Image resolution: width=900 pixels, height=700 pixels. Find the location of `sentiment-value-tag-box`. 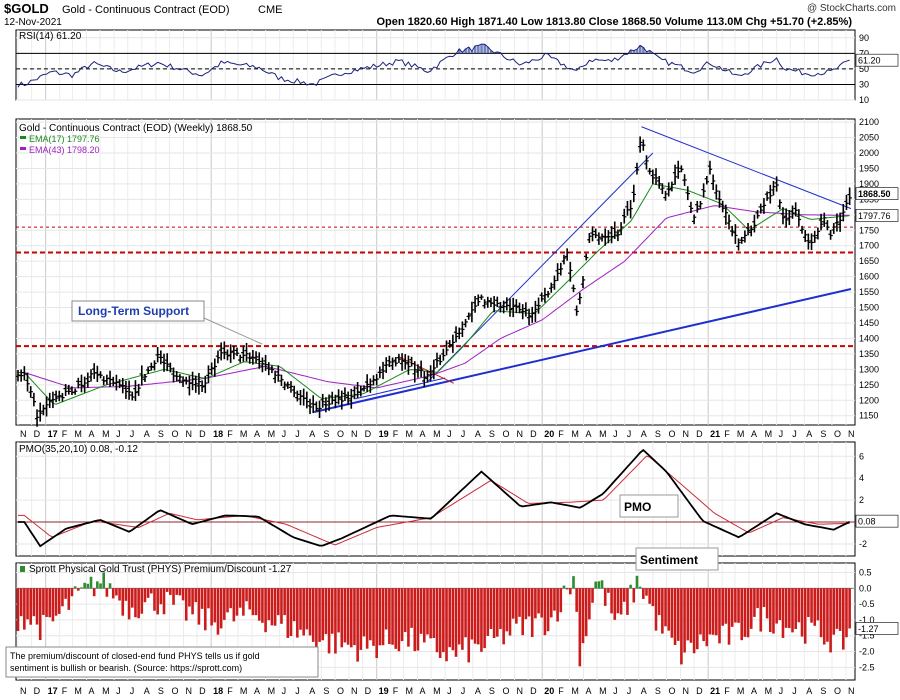

sentiment-value-tag-box is located at coordinates (877, 628).